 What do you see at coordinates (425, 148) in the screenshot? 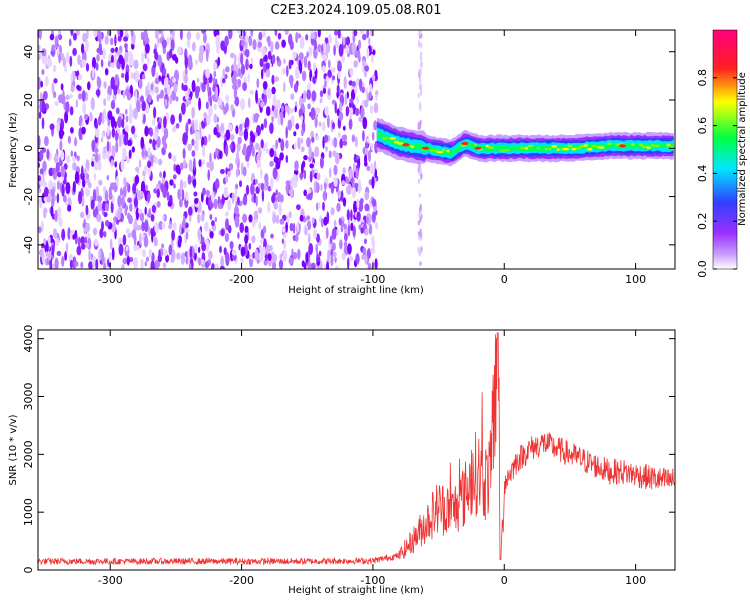
I see `signal-peak` at bounding box center [425, 148].